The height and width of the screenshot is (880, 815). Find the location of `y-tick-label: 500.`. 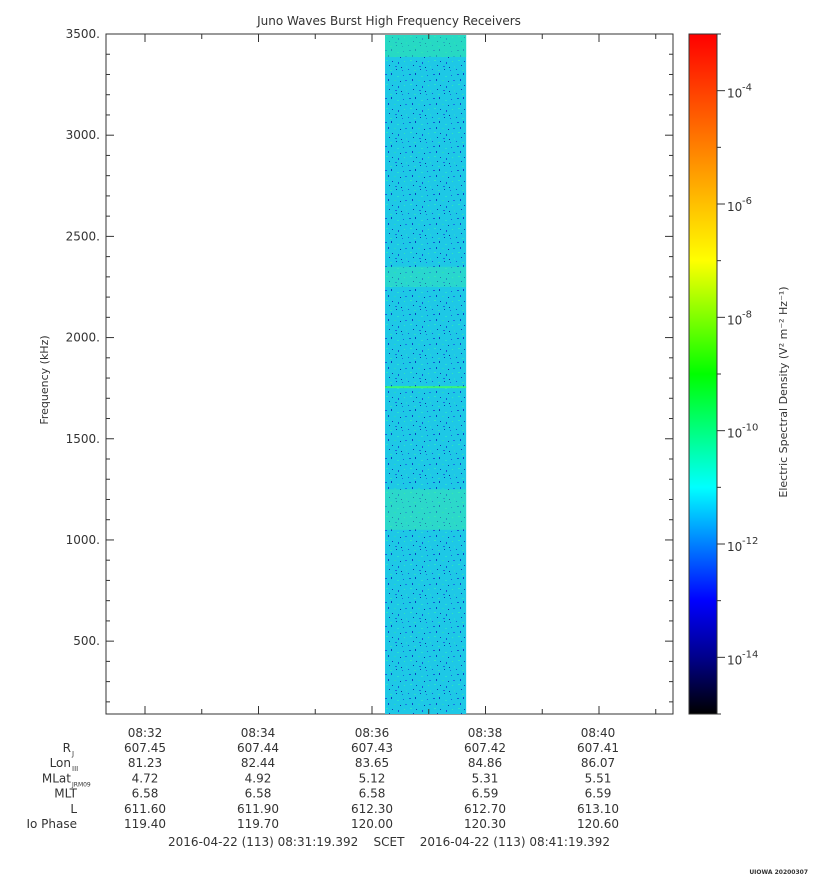

y-tick-label: 500. is located at coordinates (86, 641).